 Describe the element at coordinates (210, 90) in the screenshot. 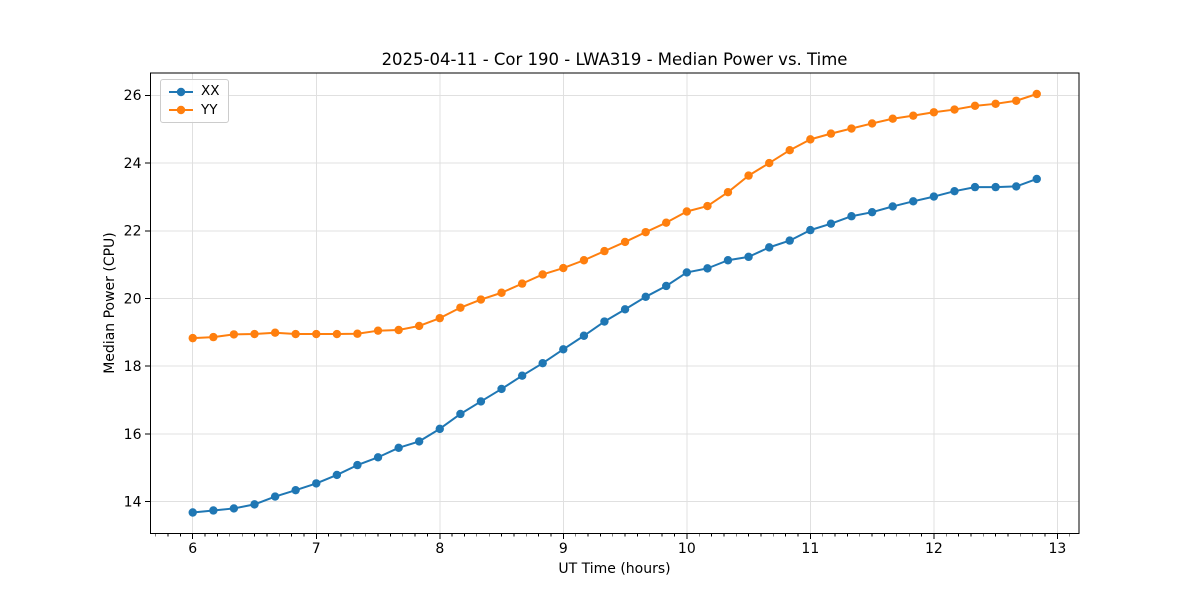

I see `legend-label-xx: XX` at that location.